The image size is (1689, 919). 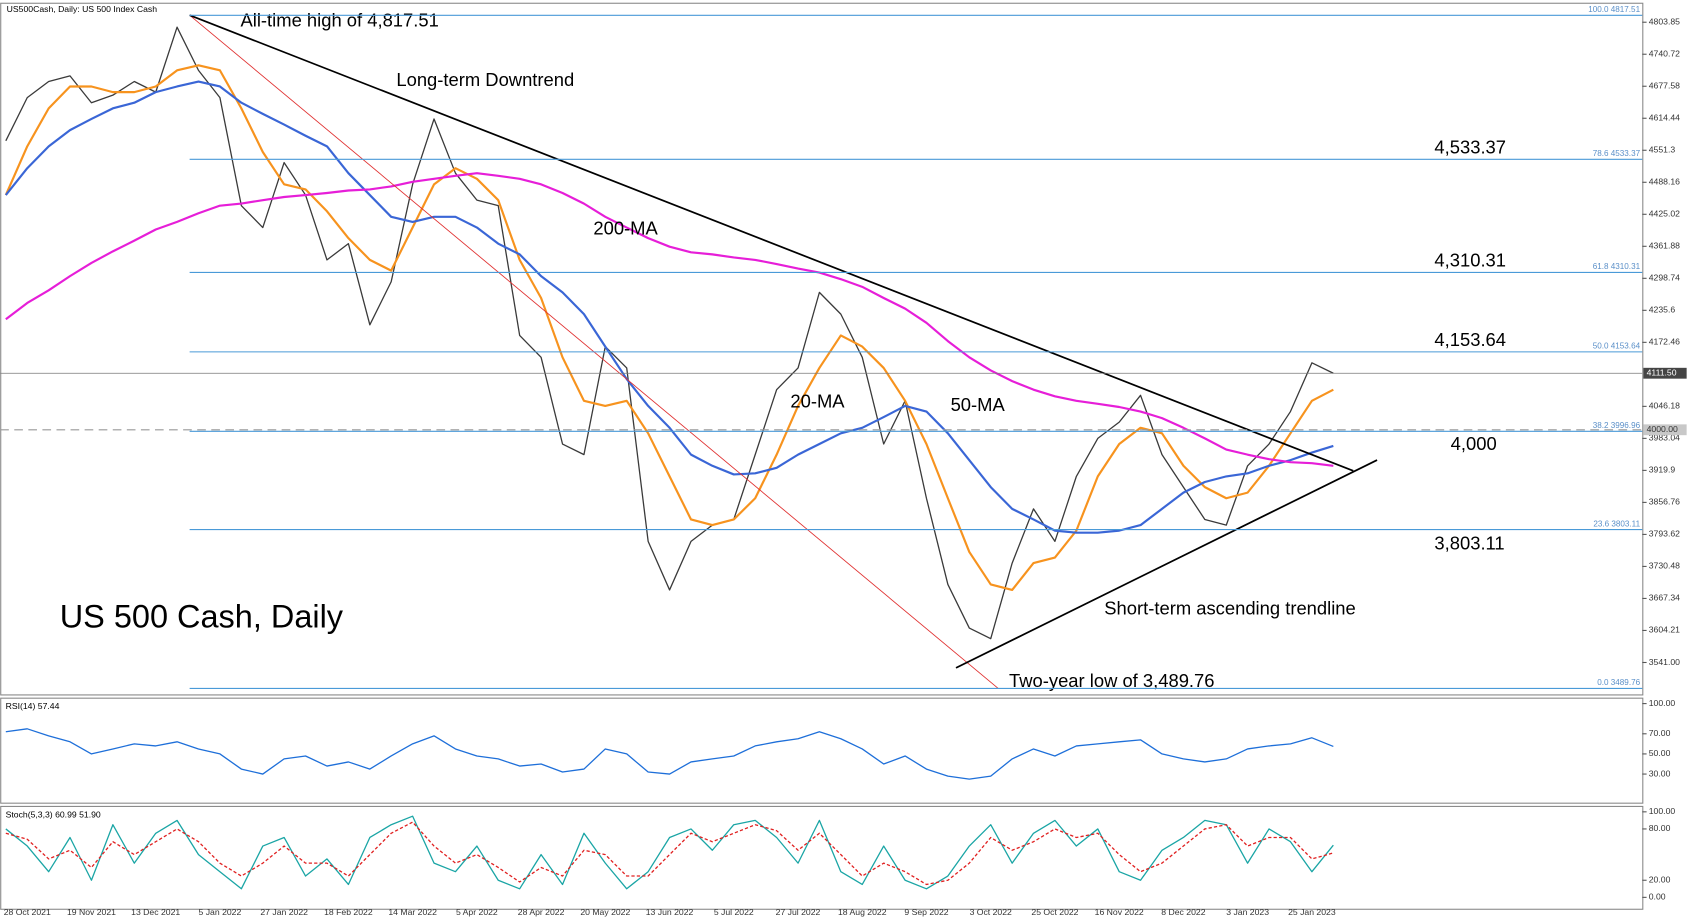 What do you see at coordinates (1614, 9) in the screenshot?
I see `fib-label: 100.0 4817.51` at bounding box center [1614, 9].